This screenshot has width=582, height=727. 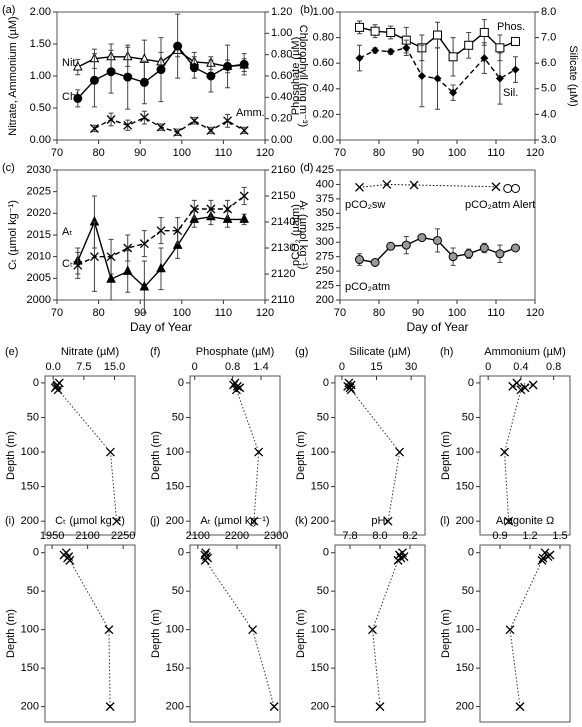 What do you see at coordinates (283, 248) in the screenshot?
I see `y2-tick-label: 2130` at bounding box center [283, 248].